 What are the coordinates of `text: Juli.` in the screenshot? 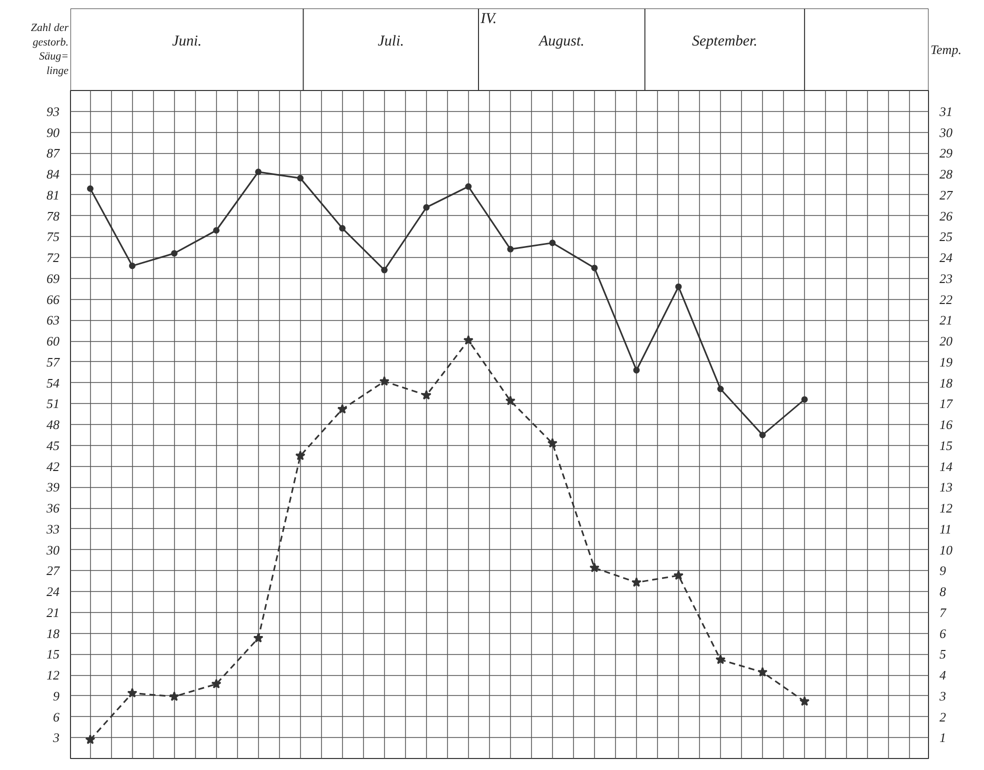 It's located at (391, 41).